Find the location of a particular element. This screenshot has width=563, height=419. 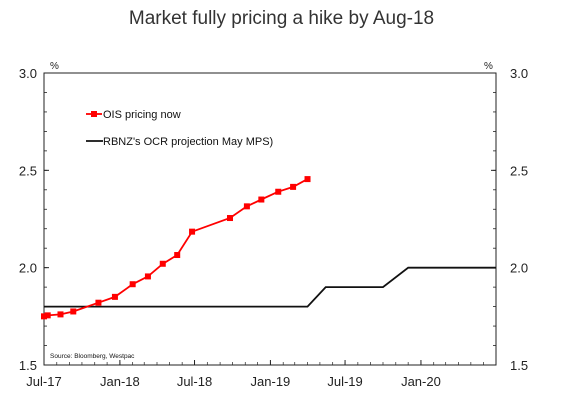

x-tick-label: Jan-20 is located at coordinates (421, 381).